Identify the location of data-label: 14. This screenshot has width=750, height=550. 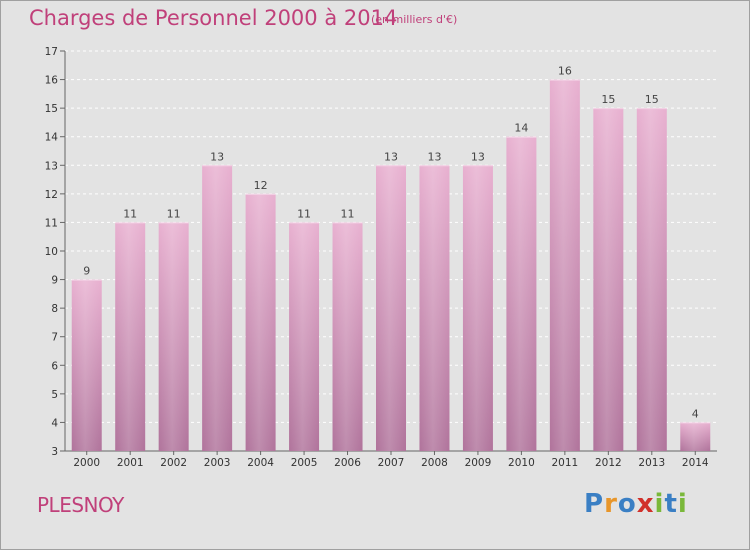
(521, 128).